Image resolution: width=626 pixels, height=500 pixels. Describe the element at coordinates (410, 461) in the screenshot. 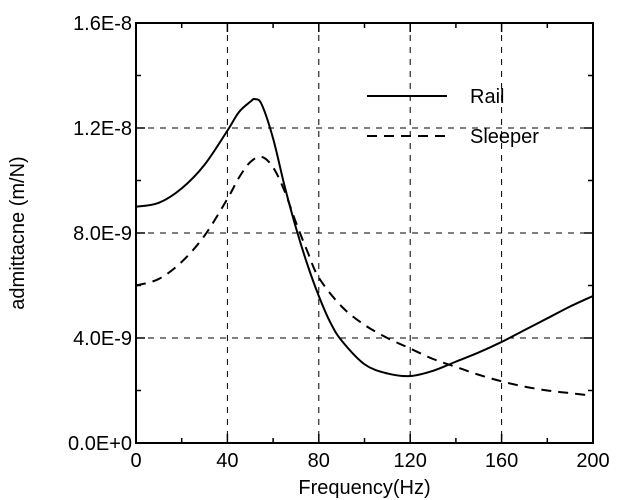

I see `x-tick-label: 120` at that location.